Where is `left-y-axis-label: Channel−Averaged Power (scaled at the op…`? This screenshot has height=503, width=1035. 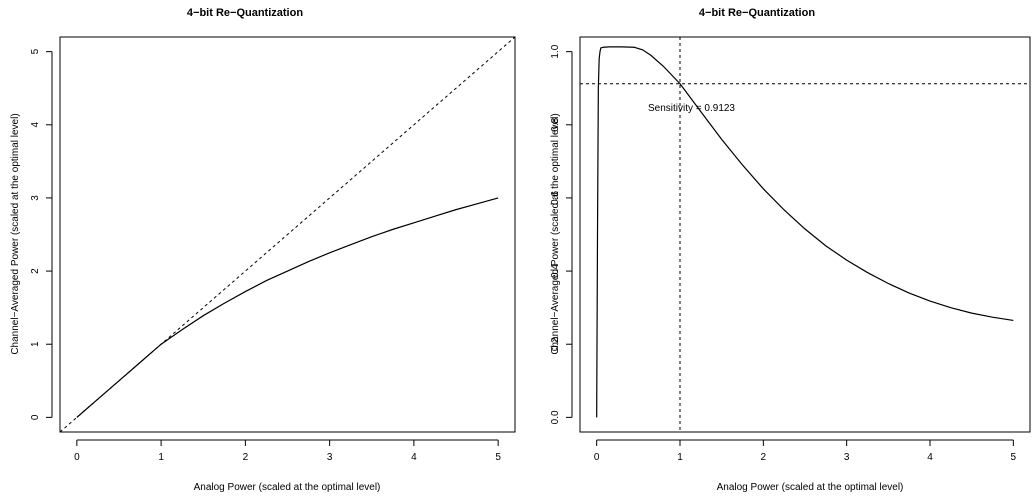 left-y-axis-label: Channel−Averaged Power (scaled at the op… is located at coordinates (15, 233).